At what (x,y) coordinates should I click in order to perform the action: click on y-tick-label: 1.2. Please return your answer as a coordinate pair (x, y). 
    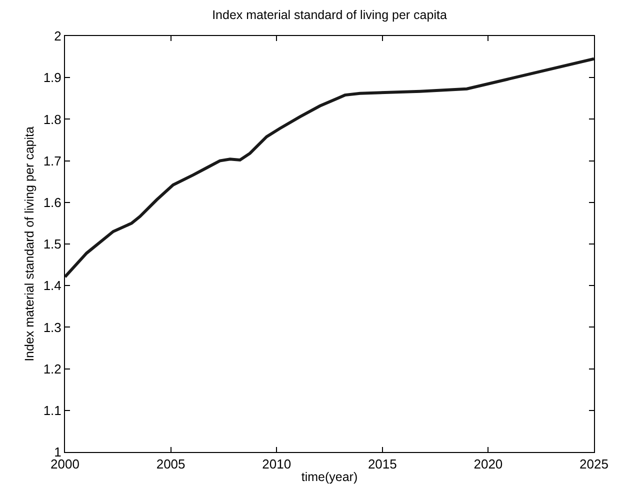
    Looking at the image, I should click on (52, 368).